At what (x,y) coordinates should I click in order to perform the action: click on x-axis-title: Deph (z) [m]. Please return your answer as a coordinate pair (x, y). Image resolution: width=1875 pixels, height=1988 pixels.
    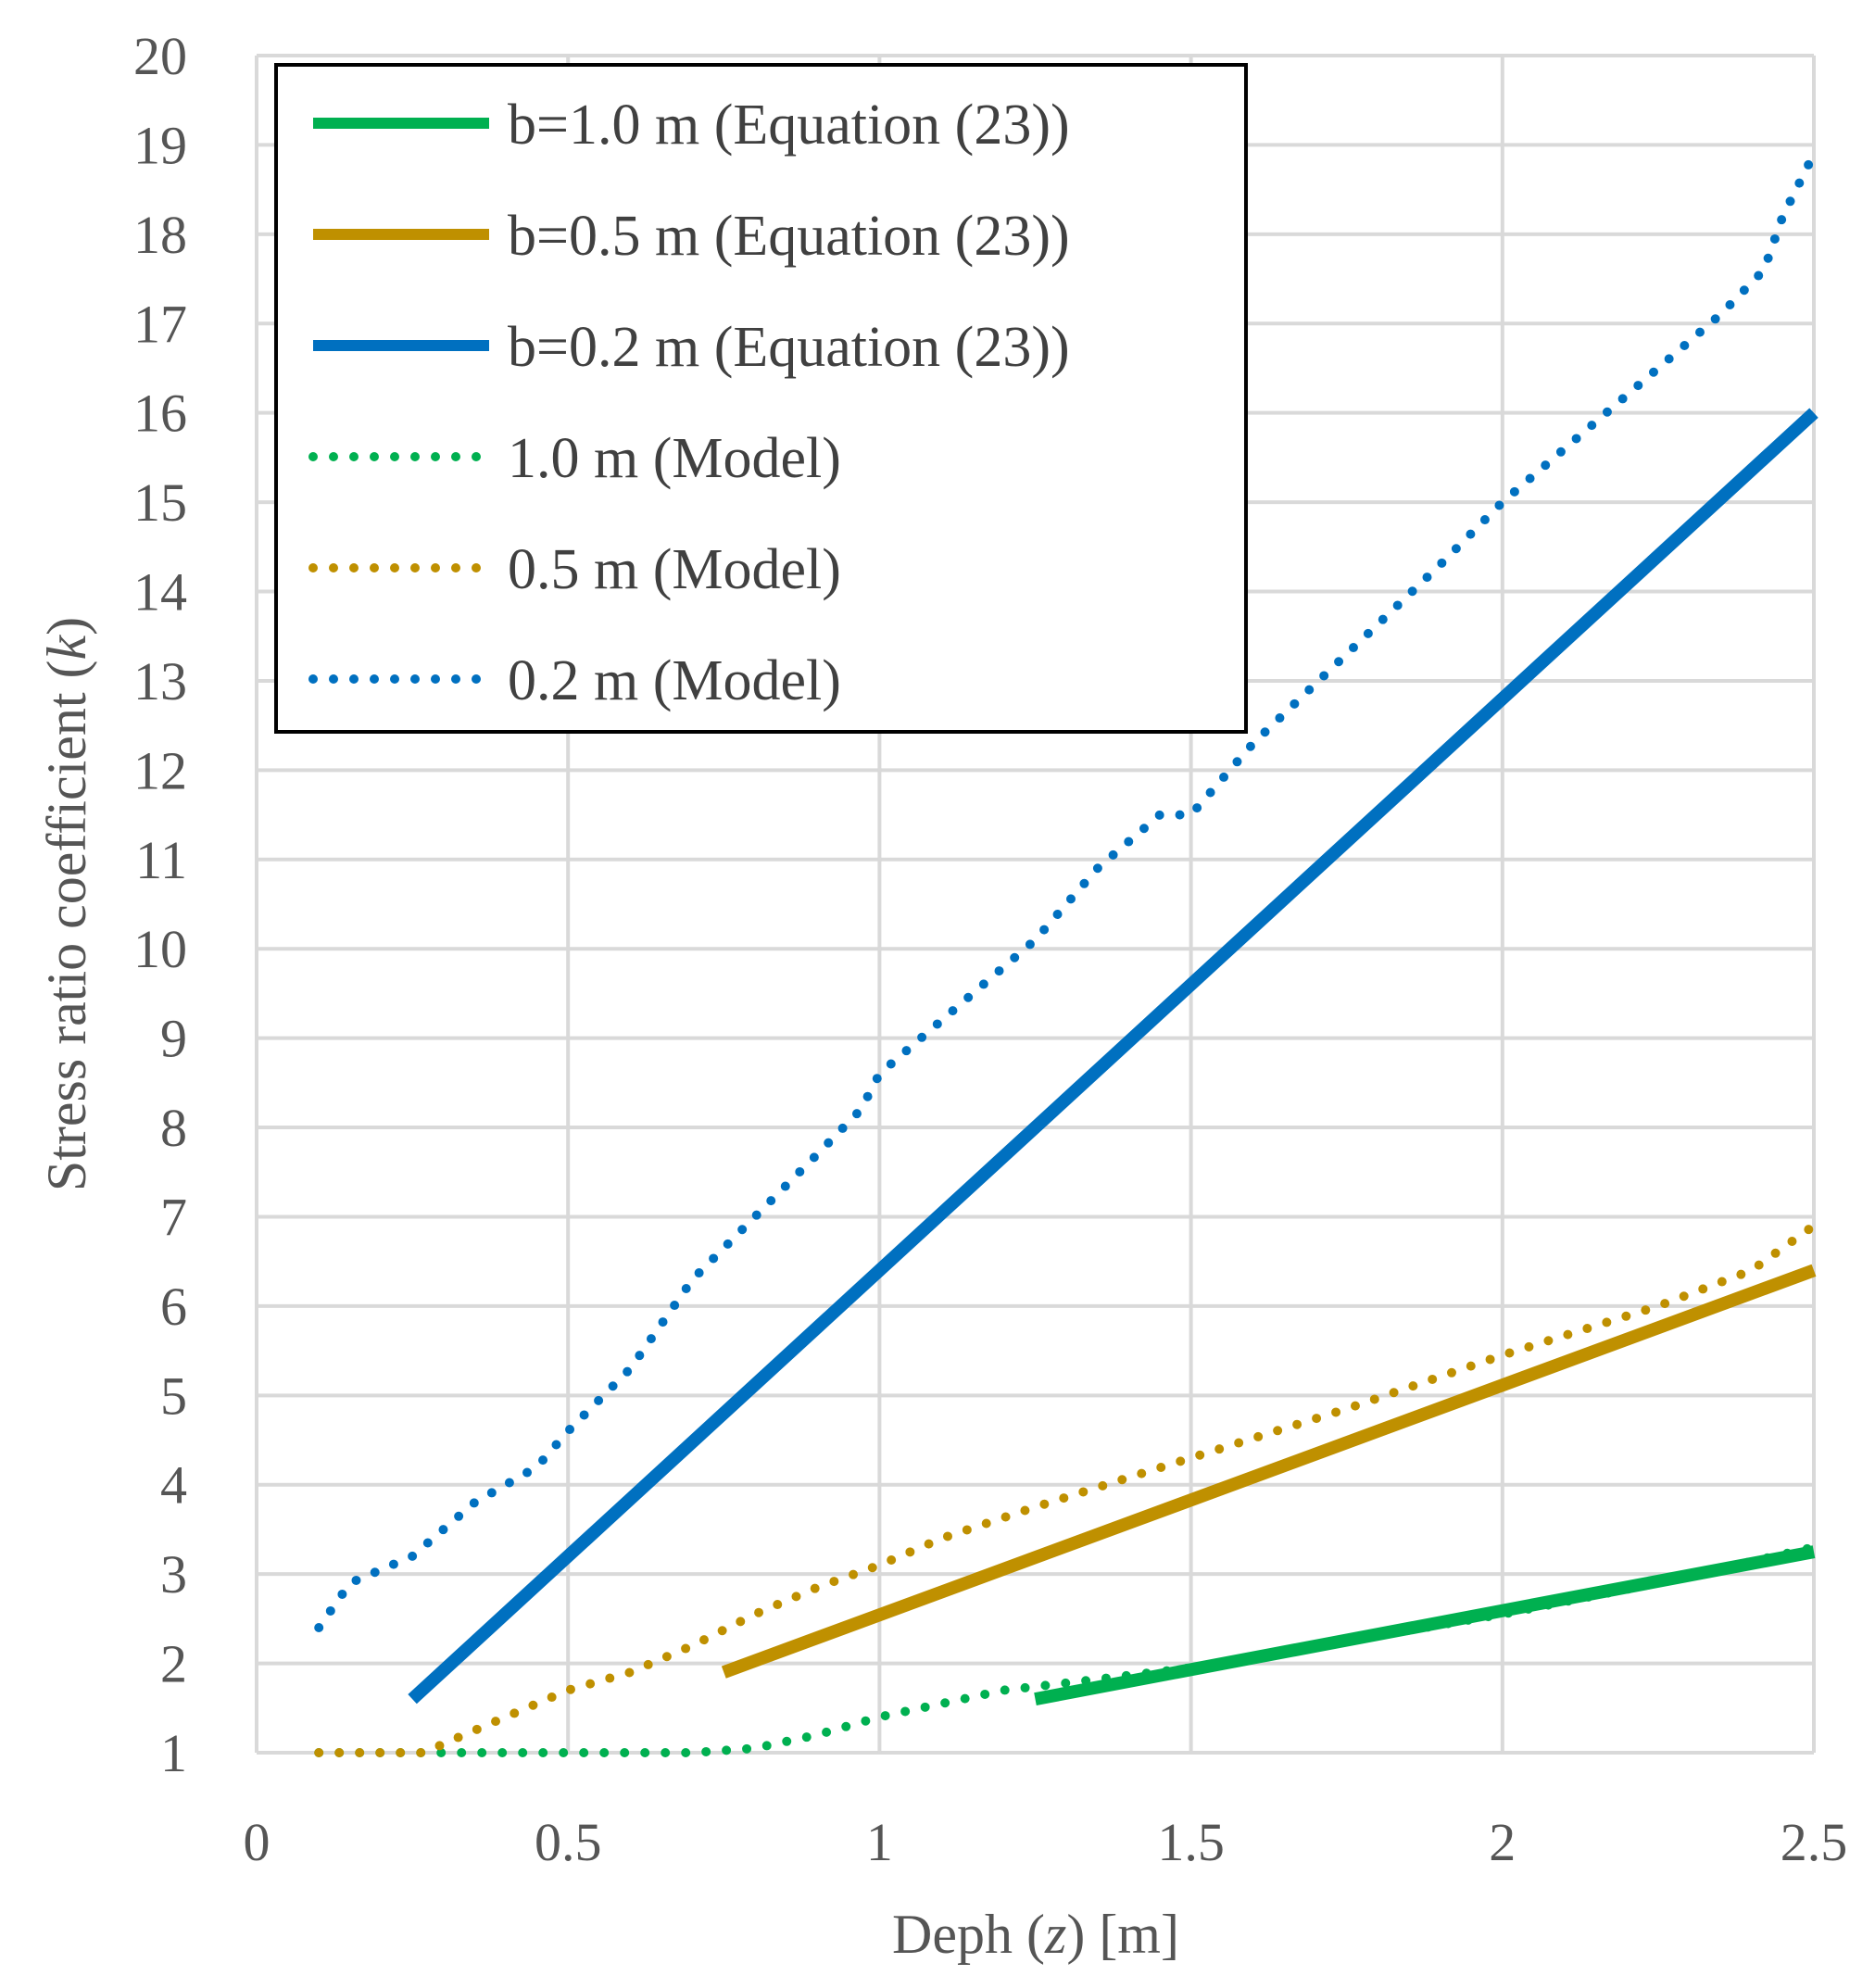
    Looking at the image, I should click on (1035, 1935).